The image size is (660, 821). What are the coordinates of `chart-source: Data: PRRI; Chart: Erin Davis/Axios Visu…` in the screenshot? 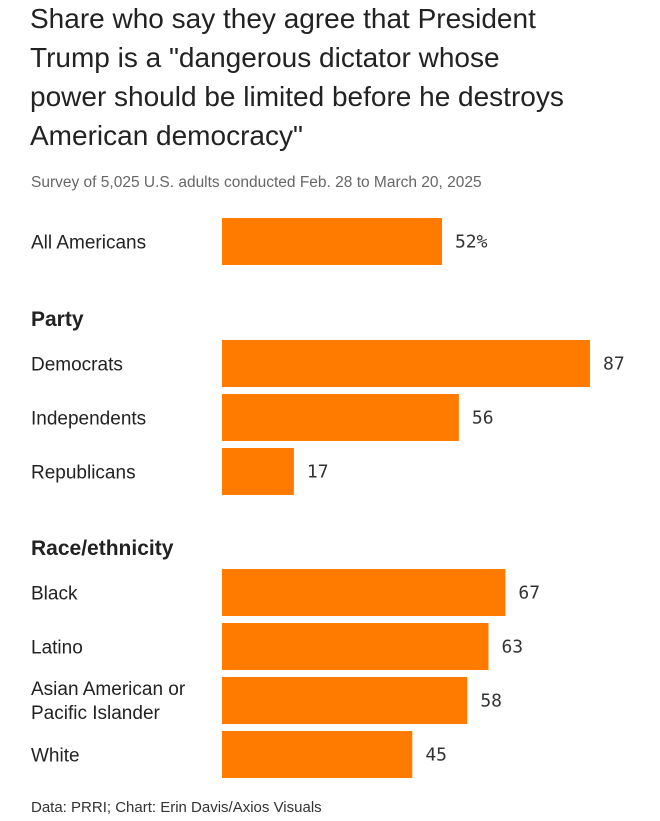 It's located at (176, 807).